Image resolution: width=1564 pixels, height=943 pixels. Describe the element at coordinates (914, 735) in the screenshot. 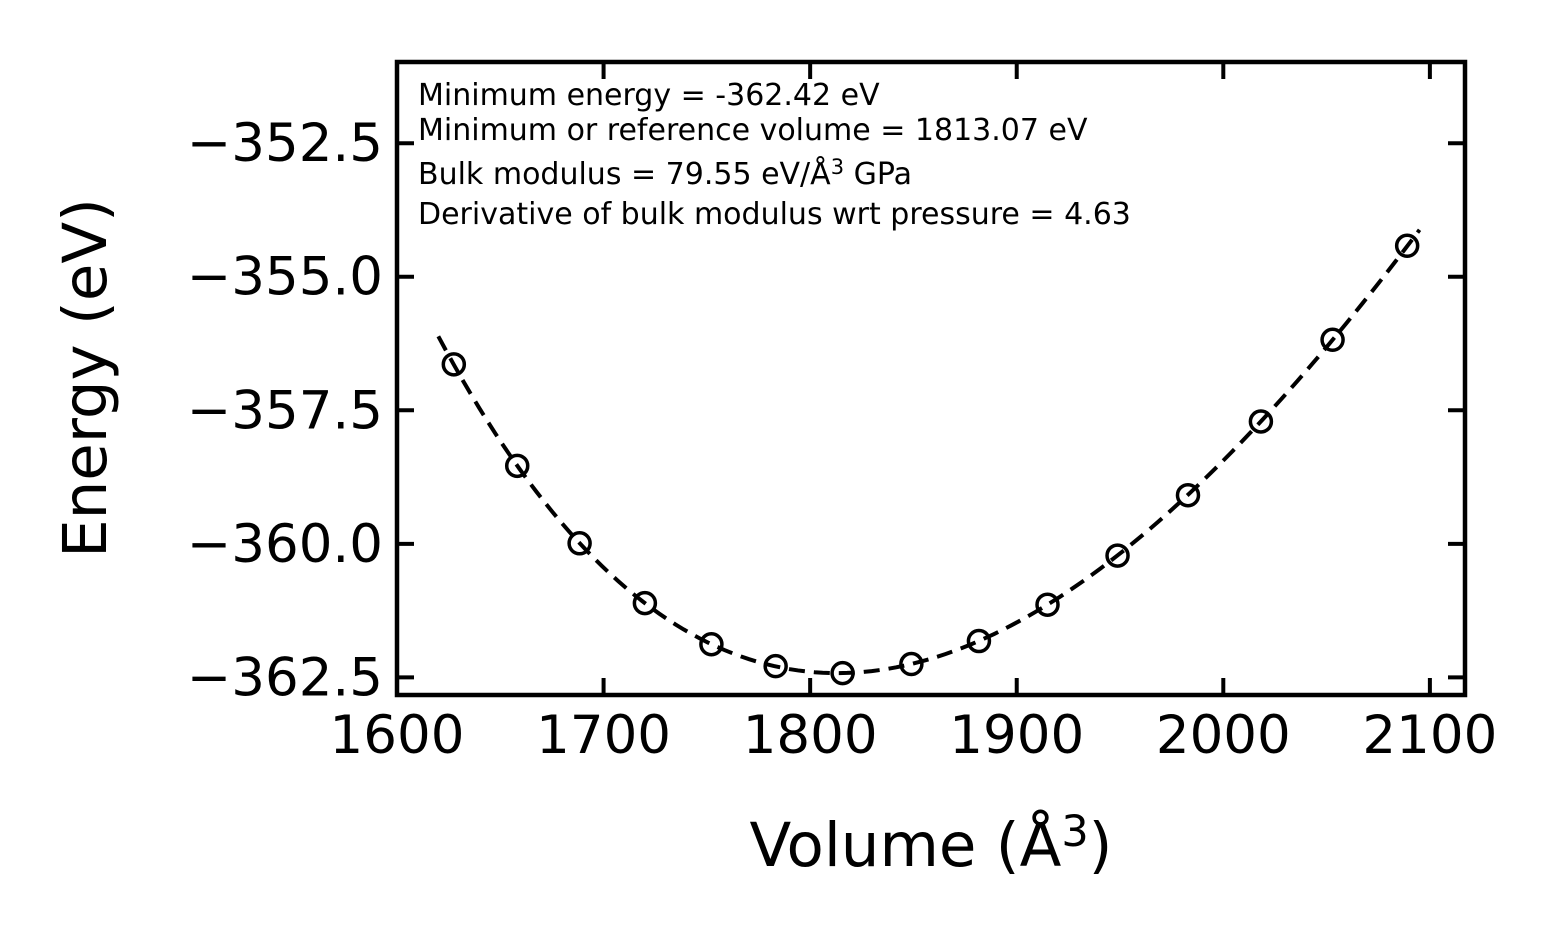

I see `x-tick-labels: 1600 1700 1800 1900 2000 2100` at that location.